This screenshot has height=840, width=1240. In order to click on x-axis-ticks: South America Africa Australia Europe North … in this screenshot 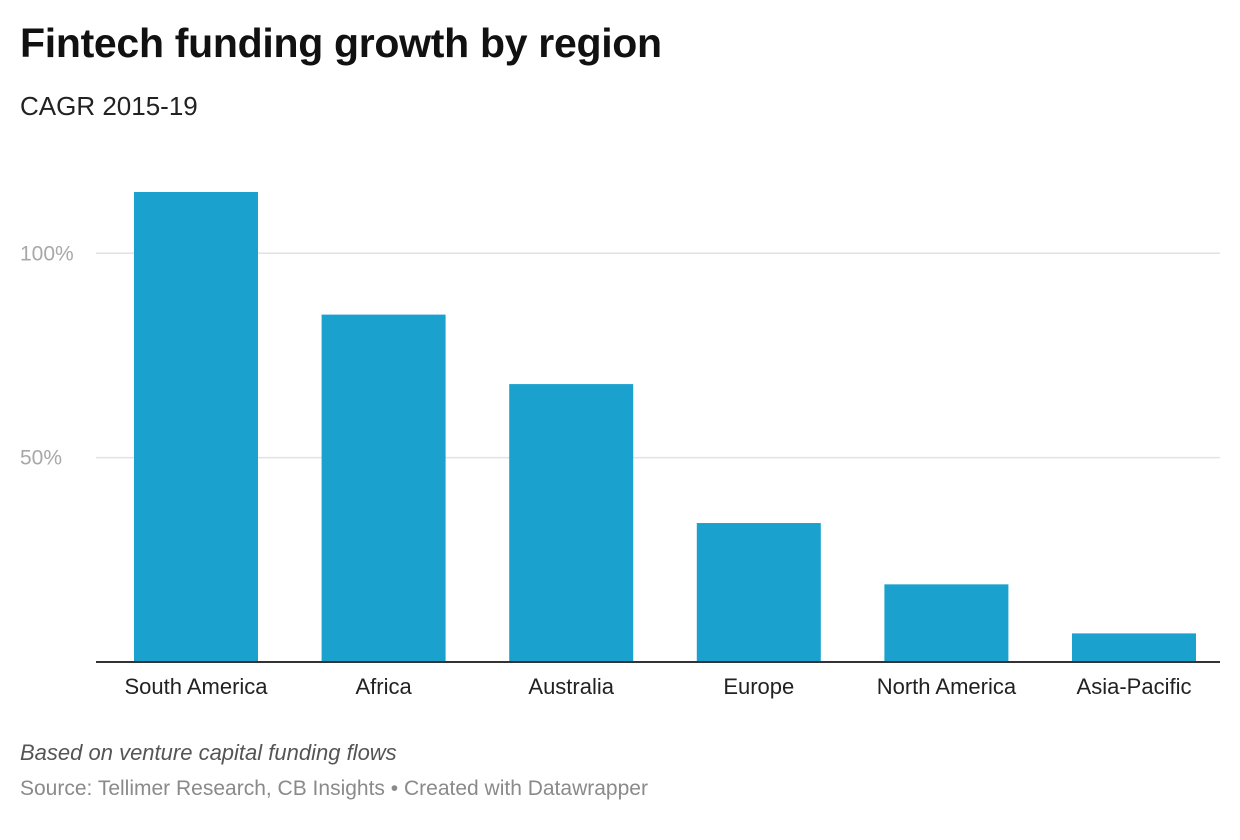, I will do `click(657, 686)`.